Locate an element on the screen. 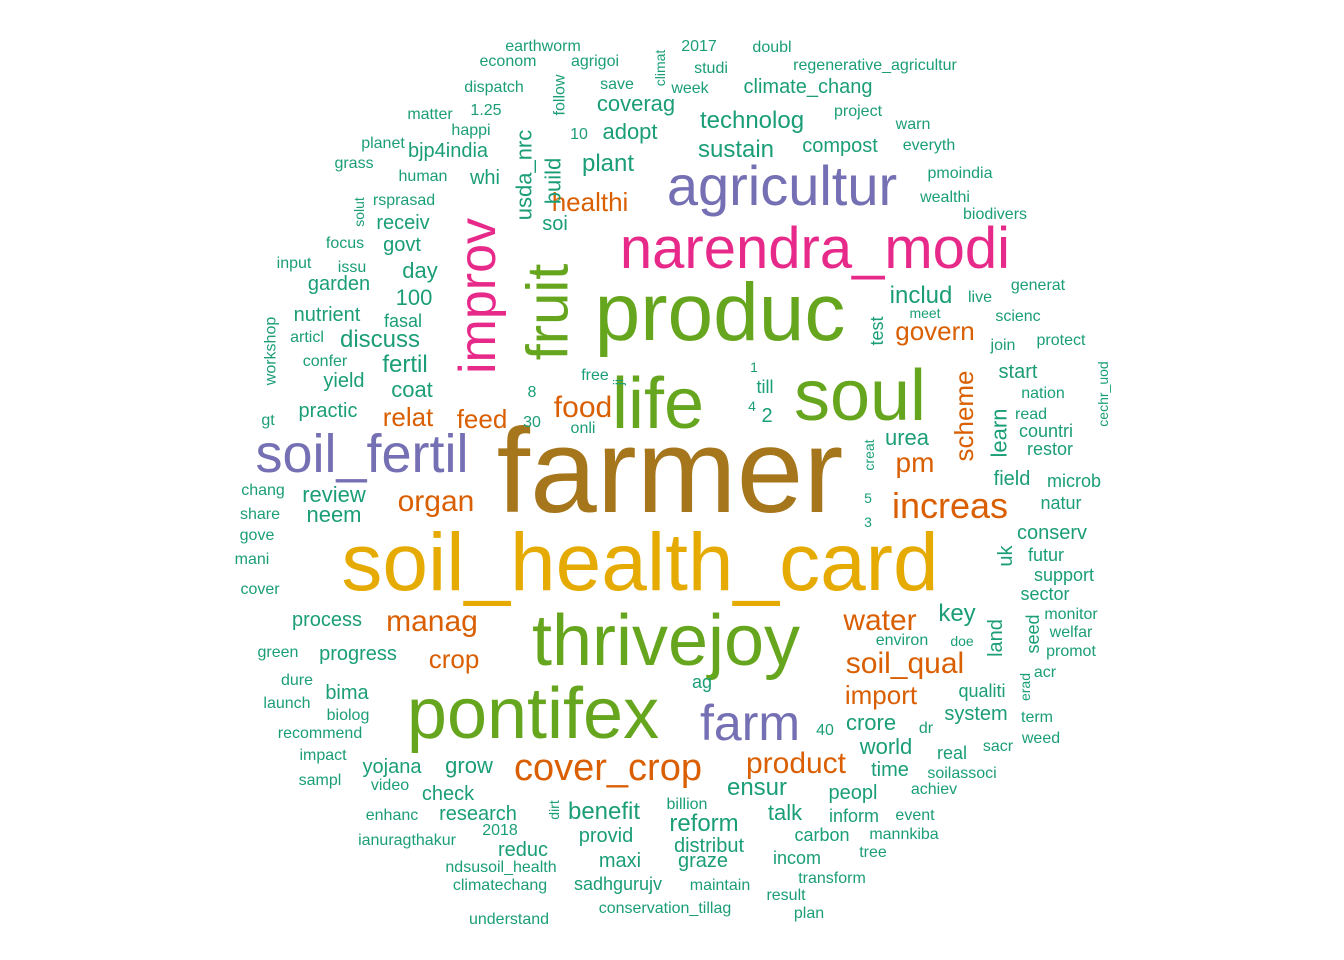  cloud-word-econom: econom is located at coordinates (508, 61).